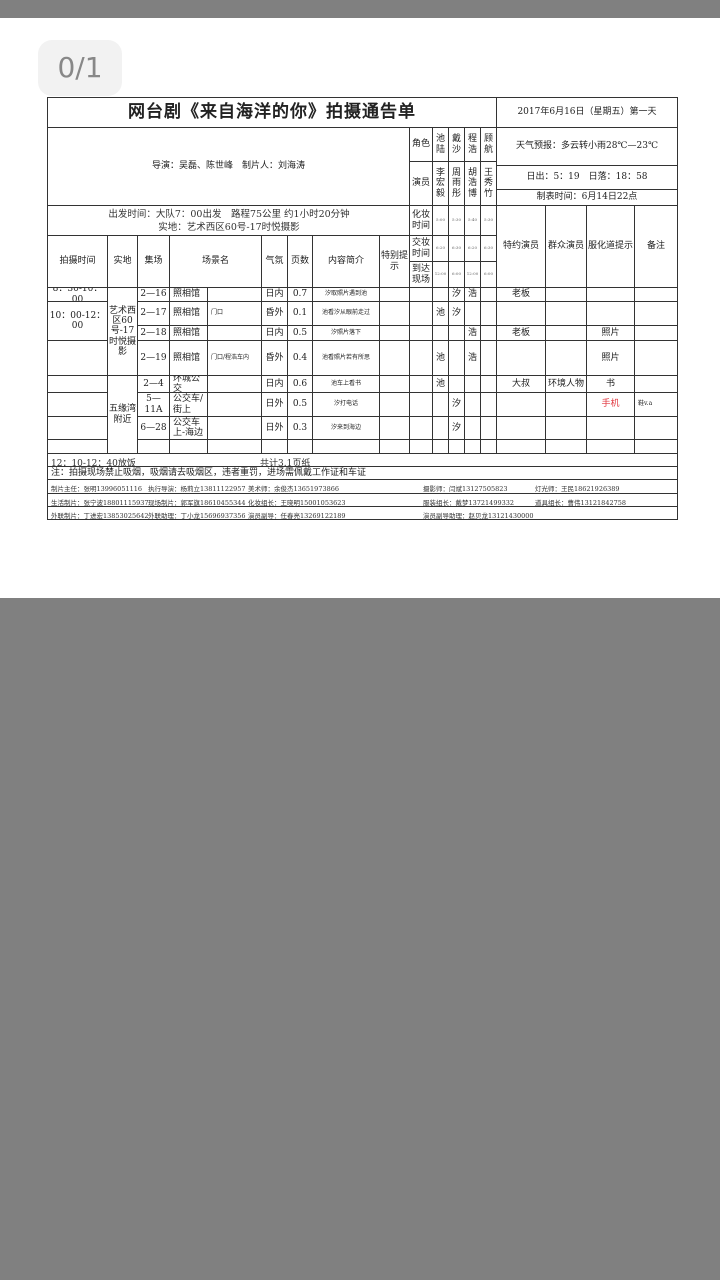 The image size is (720, 1280). I want to click on header-set: 场景名, so click(215, 261).